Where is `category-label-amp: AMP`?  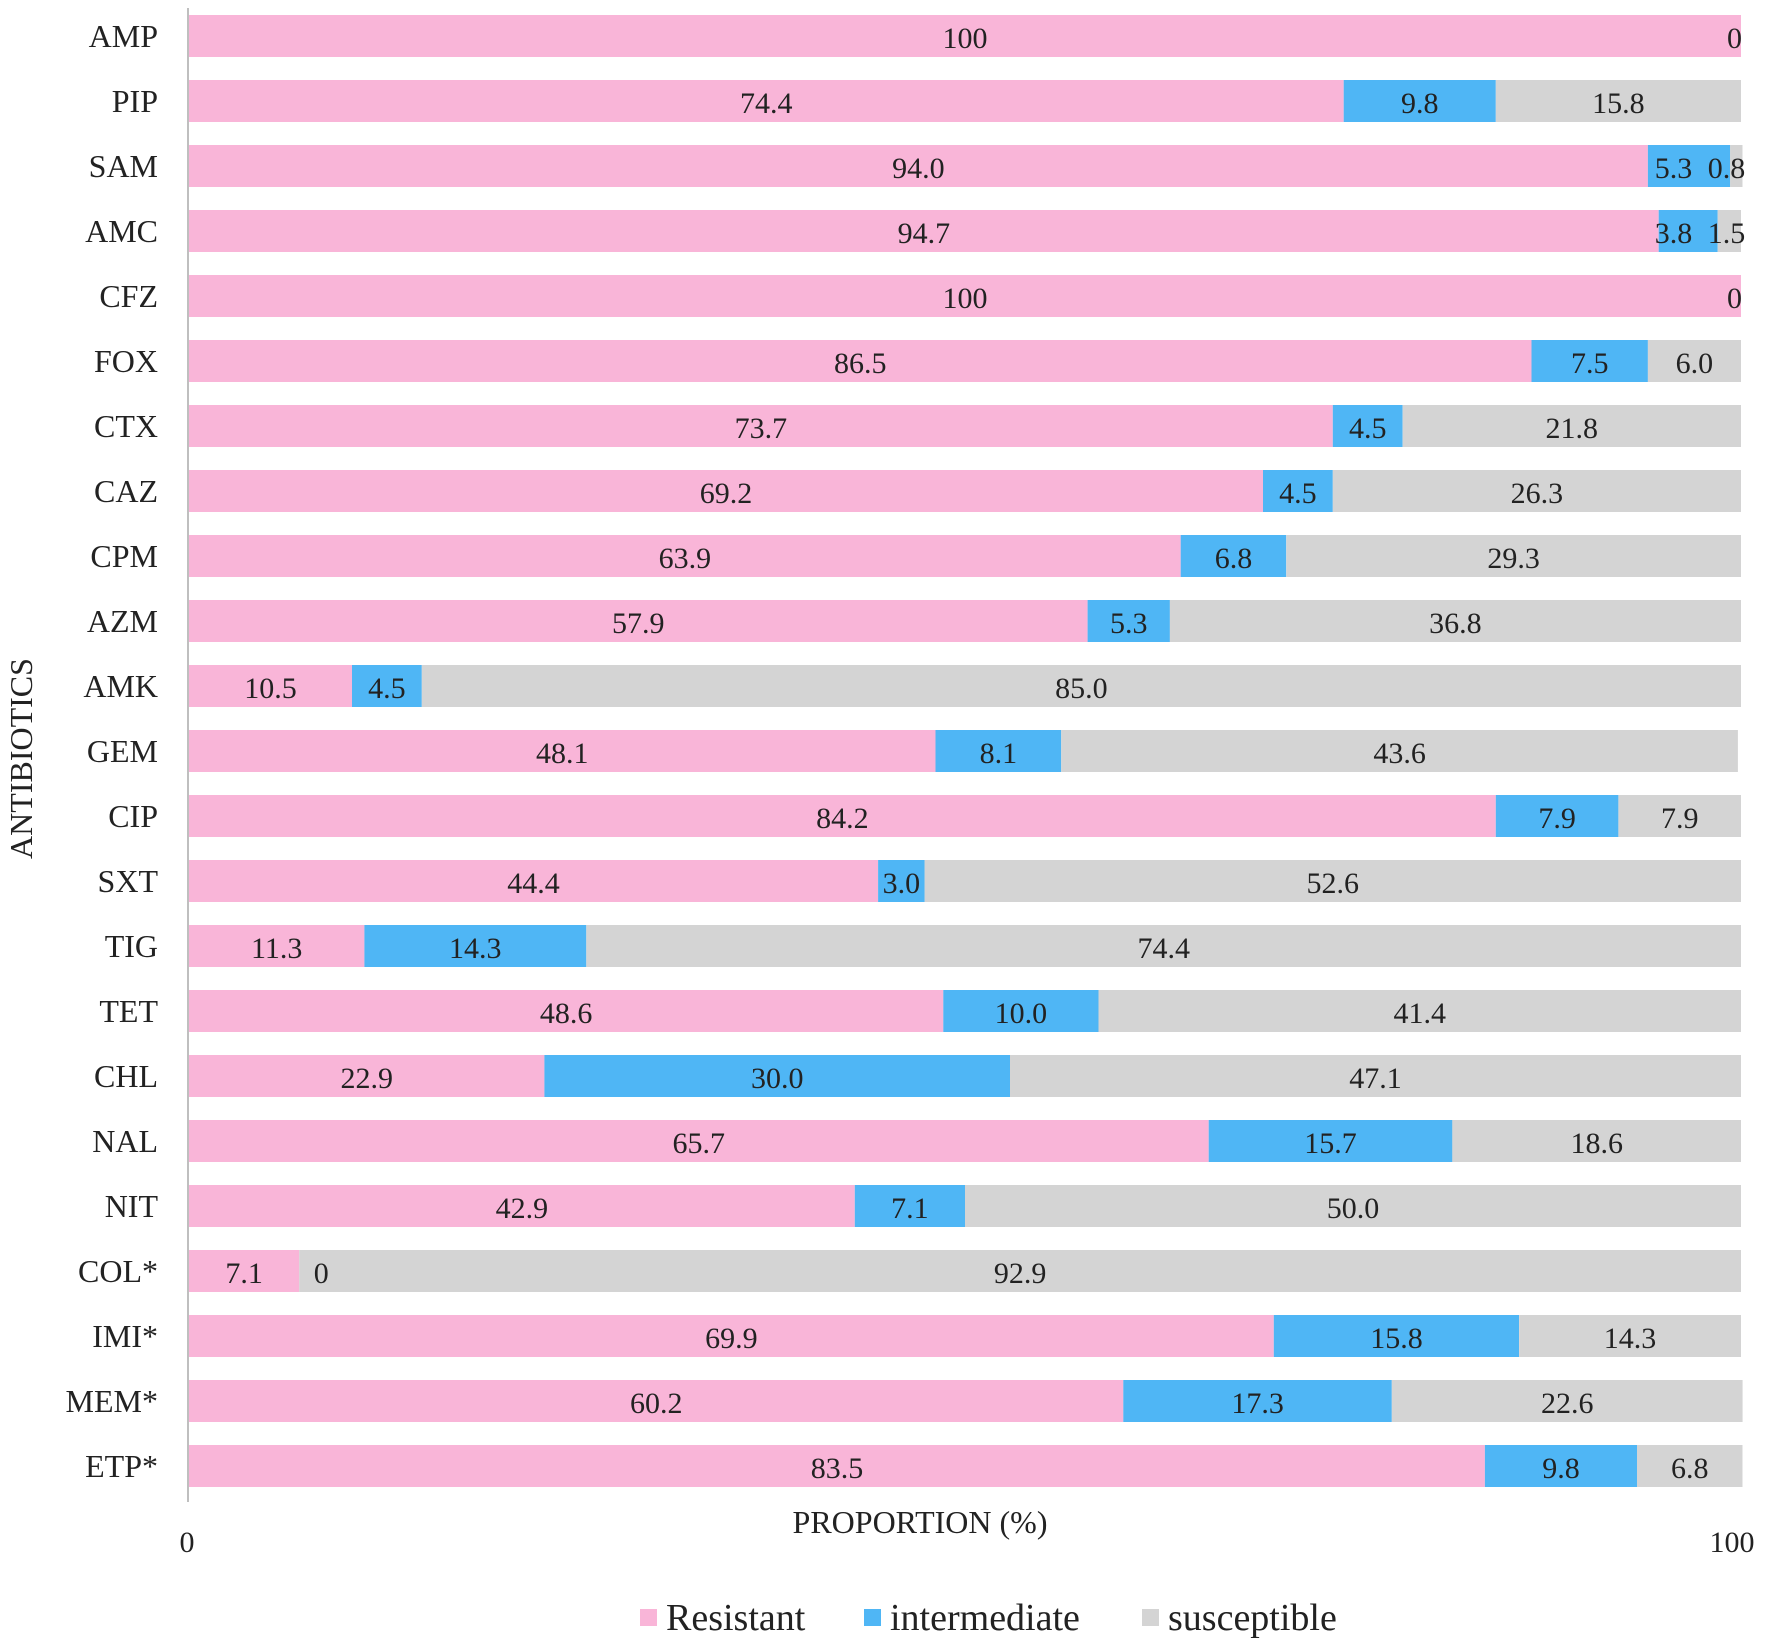 category-label-amp: AMP is located at coordinates (123, 36).